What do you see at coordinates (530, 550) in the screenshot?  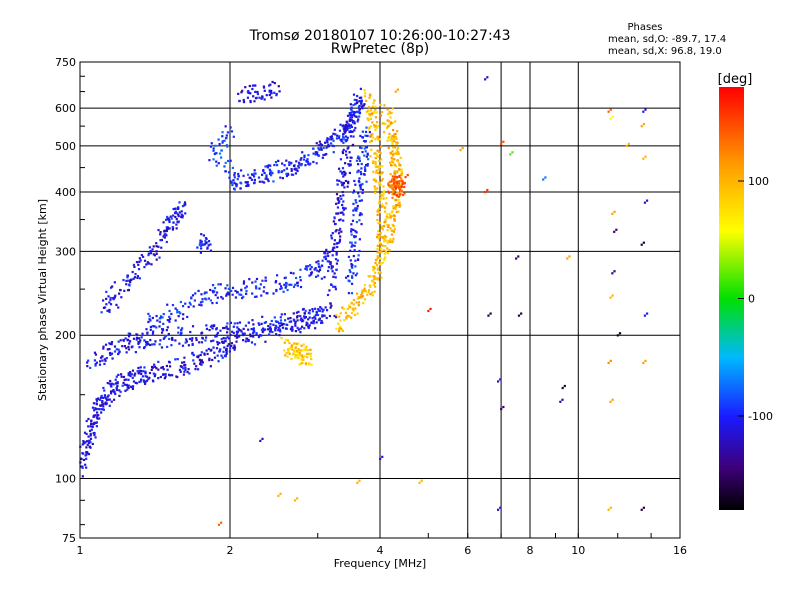 I see `x-tick-label: 8` at bounding box center [530, 550].